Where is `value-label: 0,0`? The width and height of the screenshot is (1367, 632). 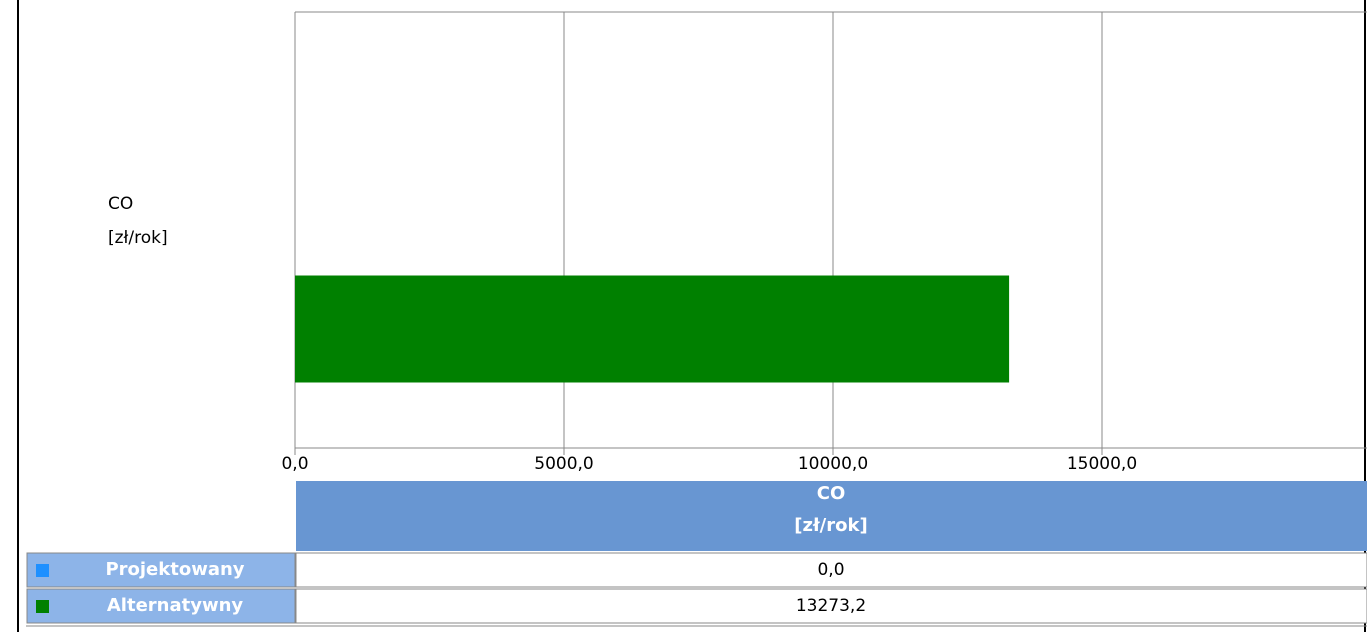 value-label: 0,0 is located at coordinates (830, 570).